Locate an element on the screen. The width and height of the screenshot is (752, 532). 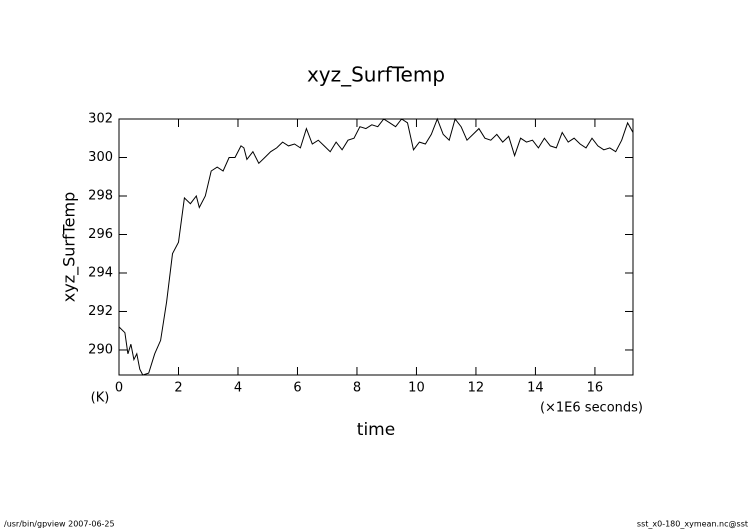
y-tick-label: 298 is located at coordinates (100, 195).